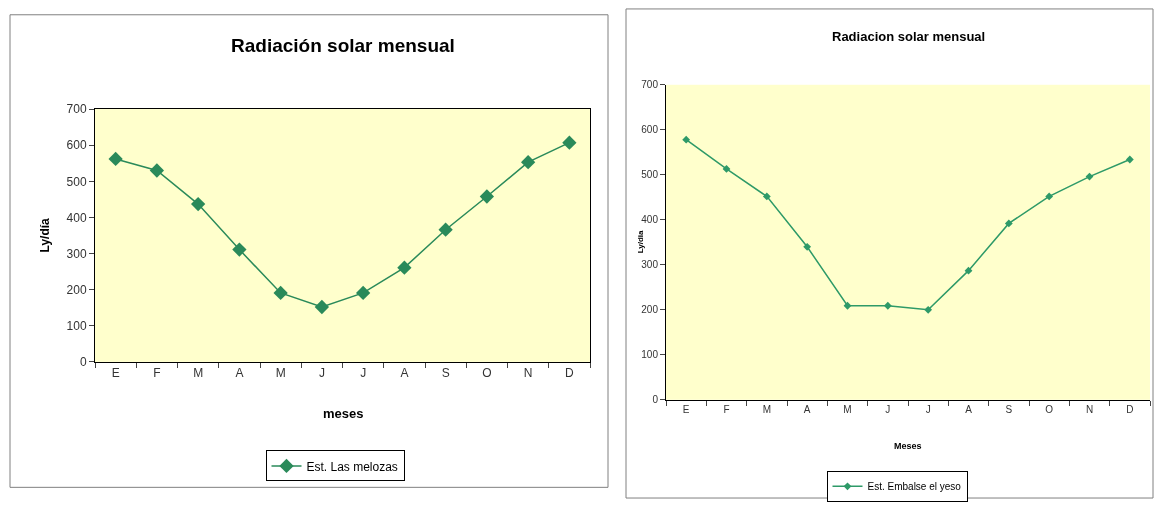 This screenshot has height=506, width=1154. Describe the element at coordinates (352, 466) in the screenshot. I see `legend-label: Est. Las melozas` at that location.